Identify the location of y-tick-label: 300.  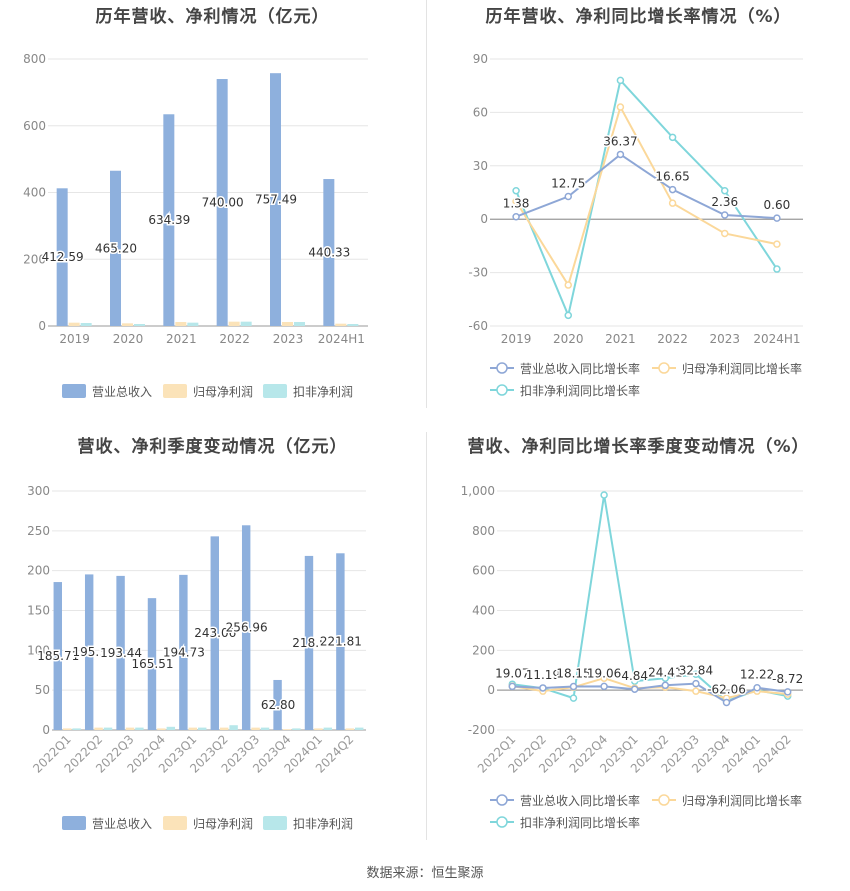
(38, 491).